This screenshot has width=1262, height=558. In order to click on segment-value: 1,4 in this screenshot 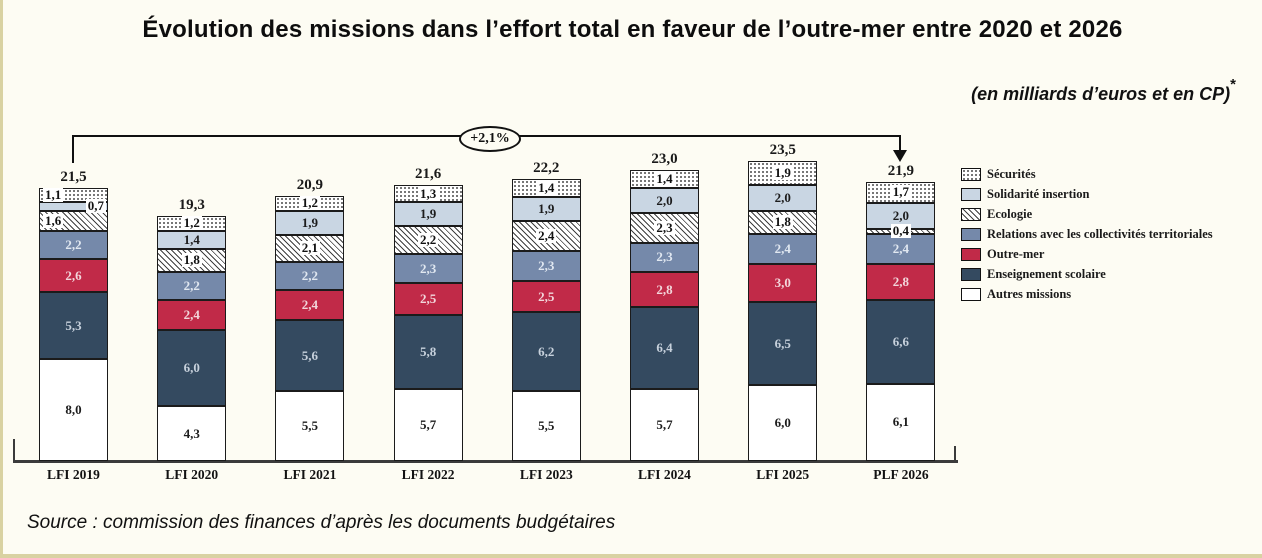, I will do `click(191, 240)`.